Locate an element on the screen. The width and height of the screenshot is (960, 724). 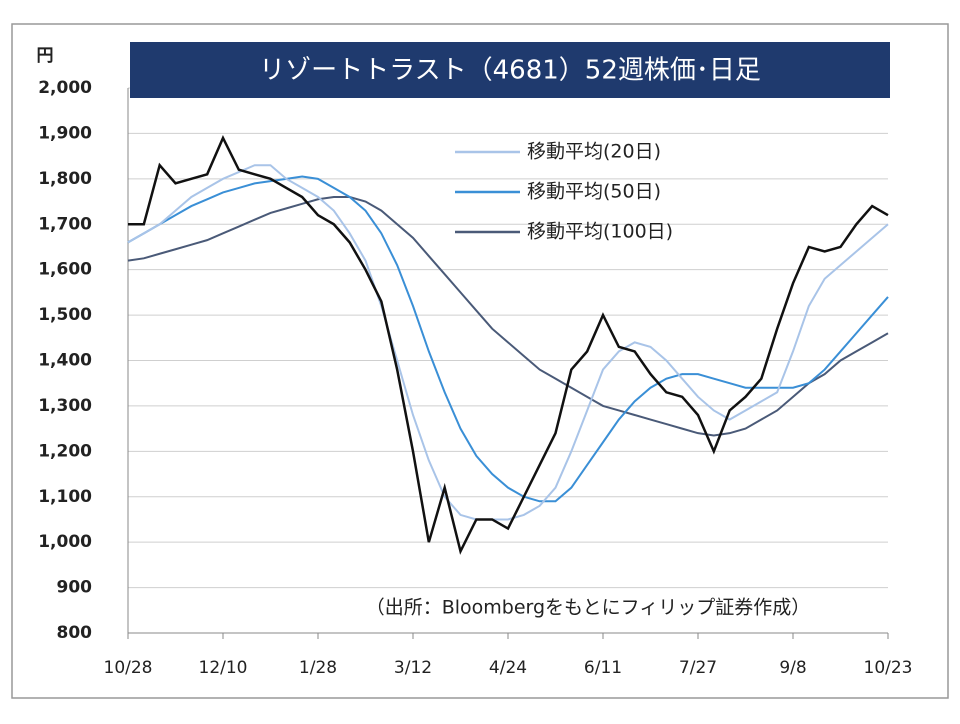
legend-label: 移動平均(100日) is located at coordinates (600, 232).